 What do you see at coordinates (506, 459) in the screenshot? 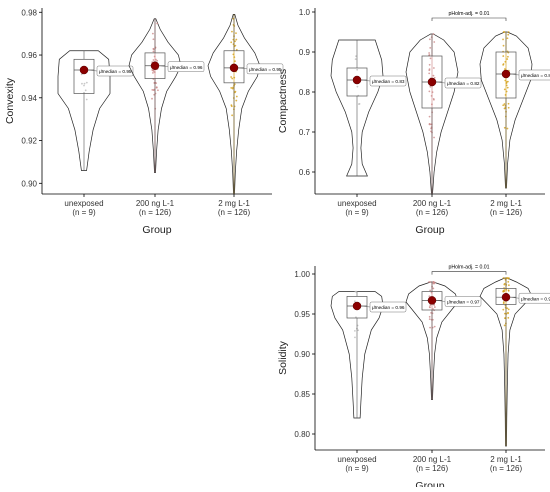
I see `solidity-x-tick-label: 2 mg L-1` at bounding box center [506, 459].